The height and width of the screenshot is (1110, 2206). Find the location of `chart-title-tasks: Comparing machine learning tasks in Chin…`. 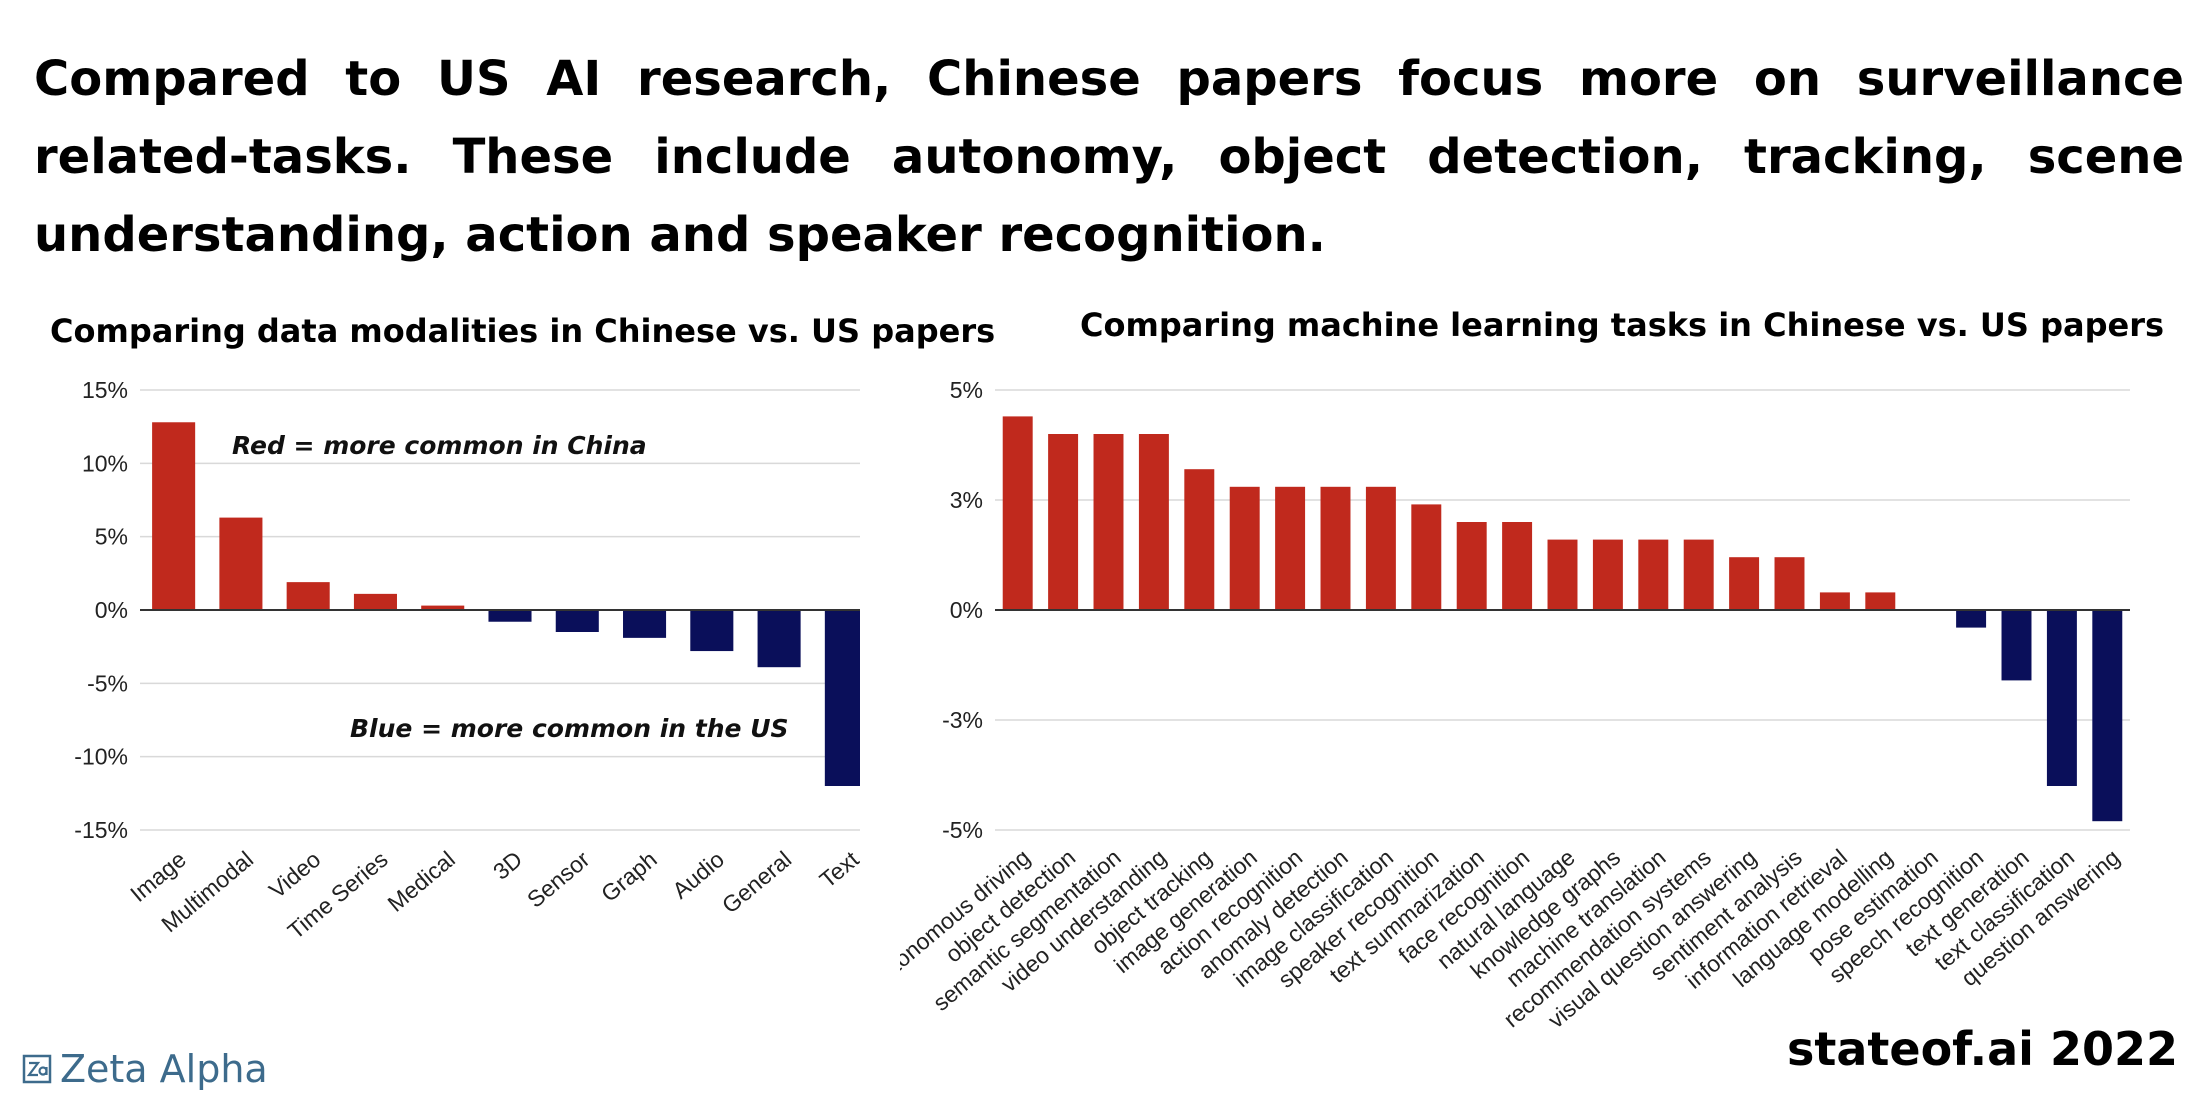

chart-title-tasks: Comparing machine learning tasks in Chin… is located at coordinates (1622, 325).